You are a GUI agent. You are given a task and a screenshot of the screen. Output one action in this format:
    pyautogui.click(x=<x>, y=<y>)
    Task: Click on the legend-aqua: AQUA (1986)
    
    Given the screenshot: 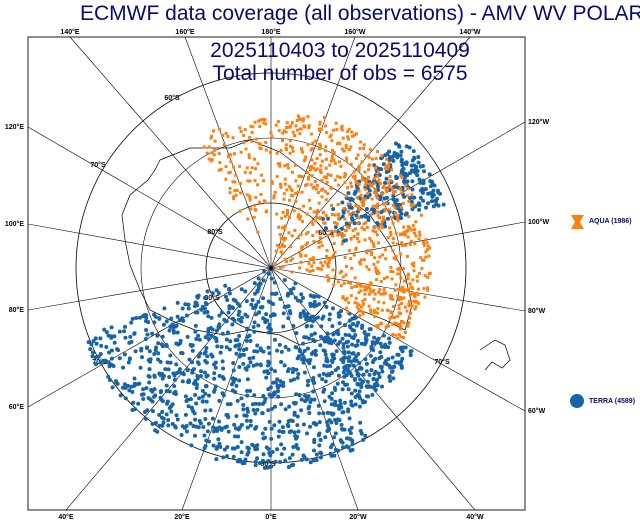 What is the action you would take?
    pyautogui.click(x=610, y=221)
    